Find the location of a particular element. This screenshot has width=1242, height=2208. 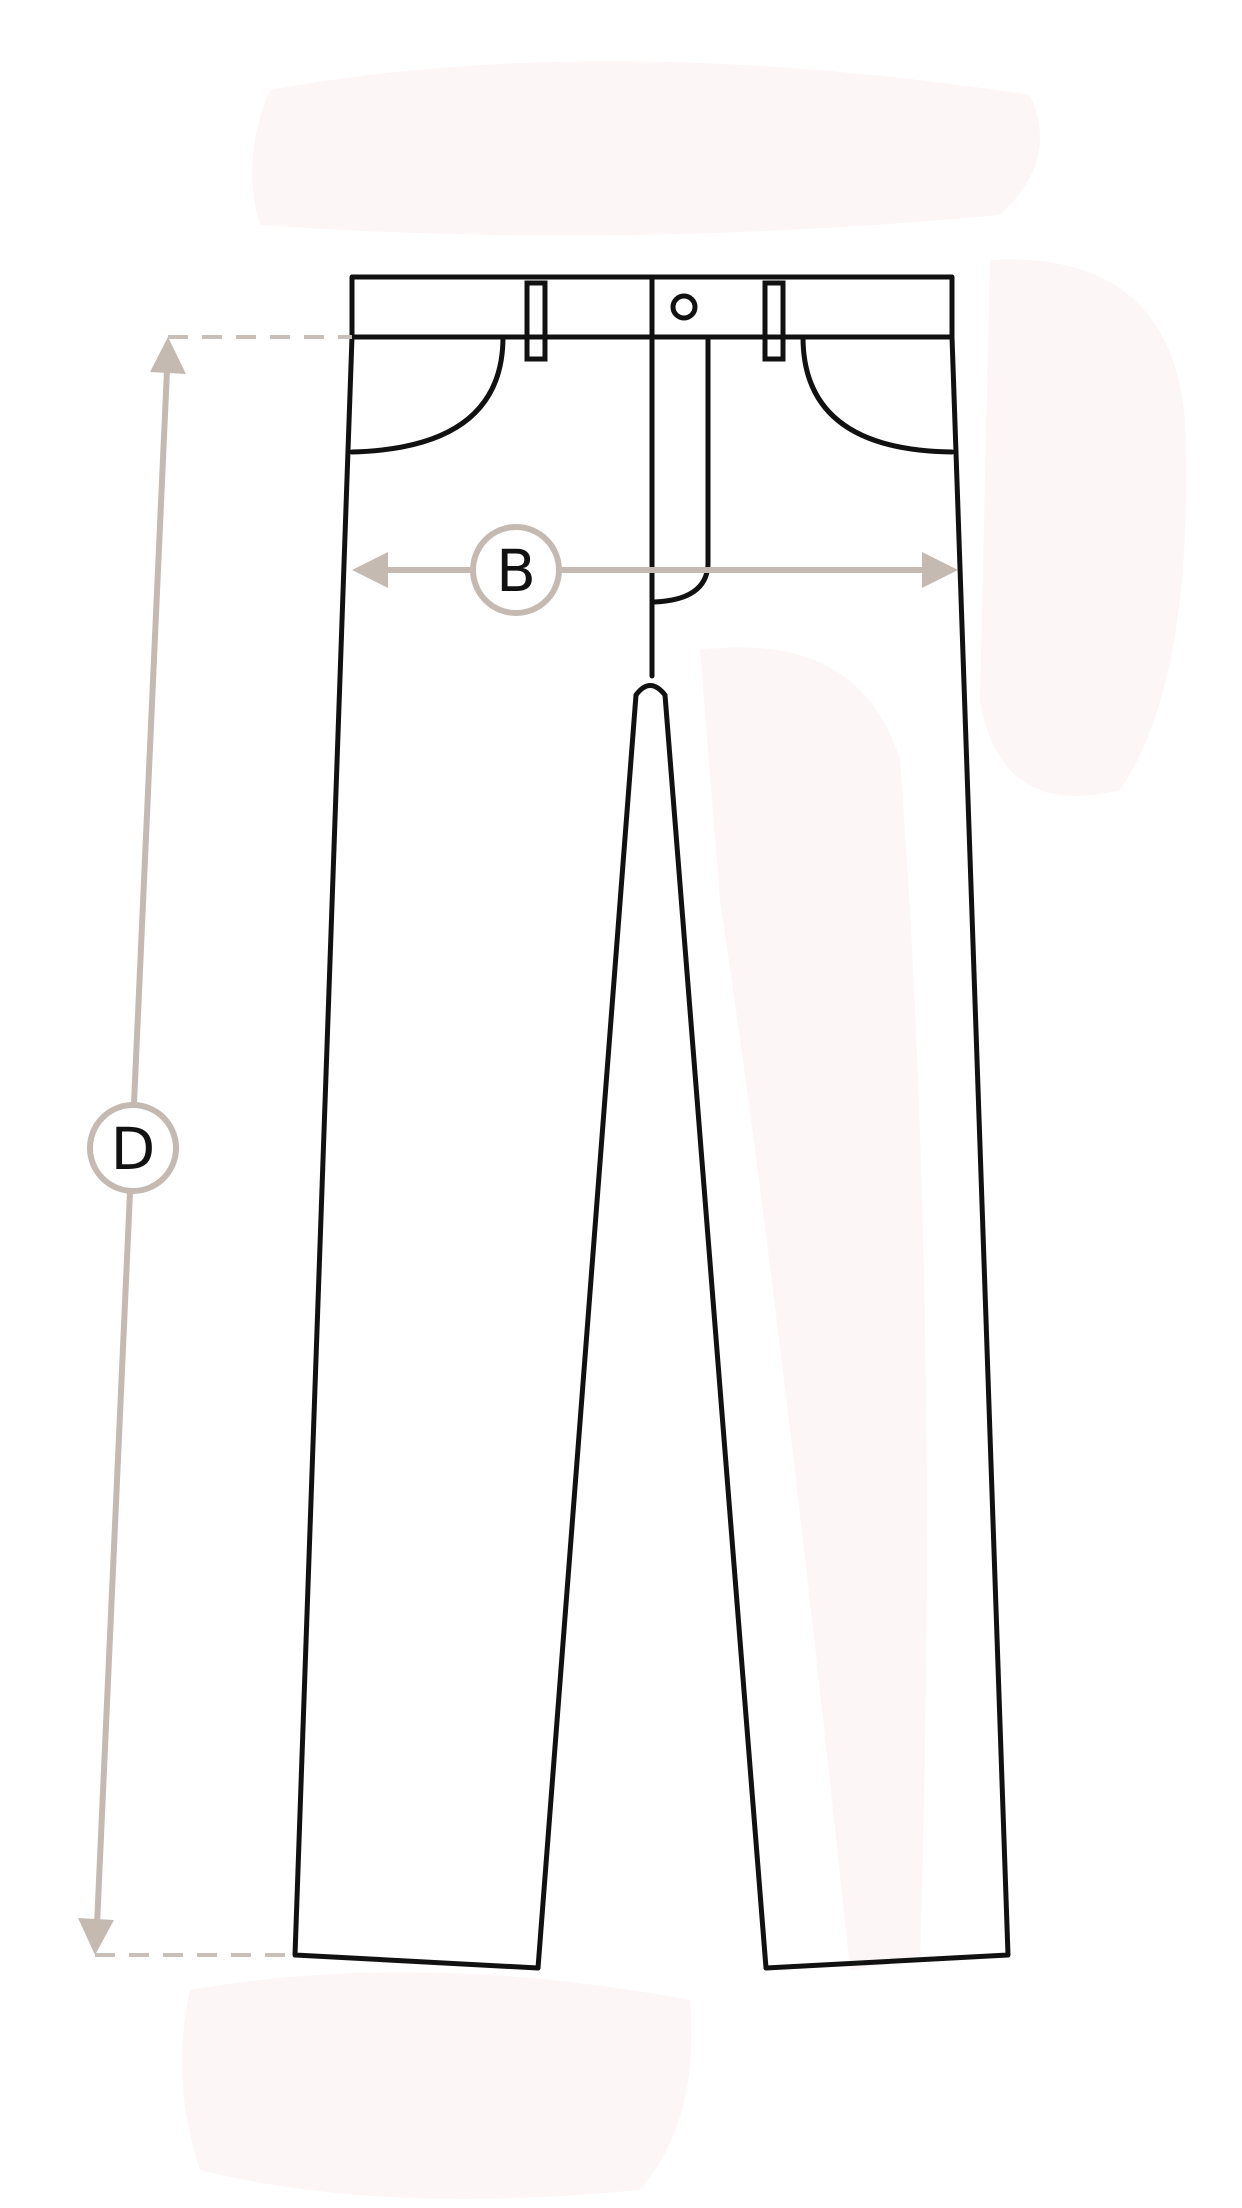

label-circle-b is located at coordinates (516, 570).